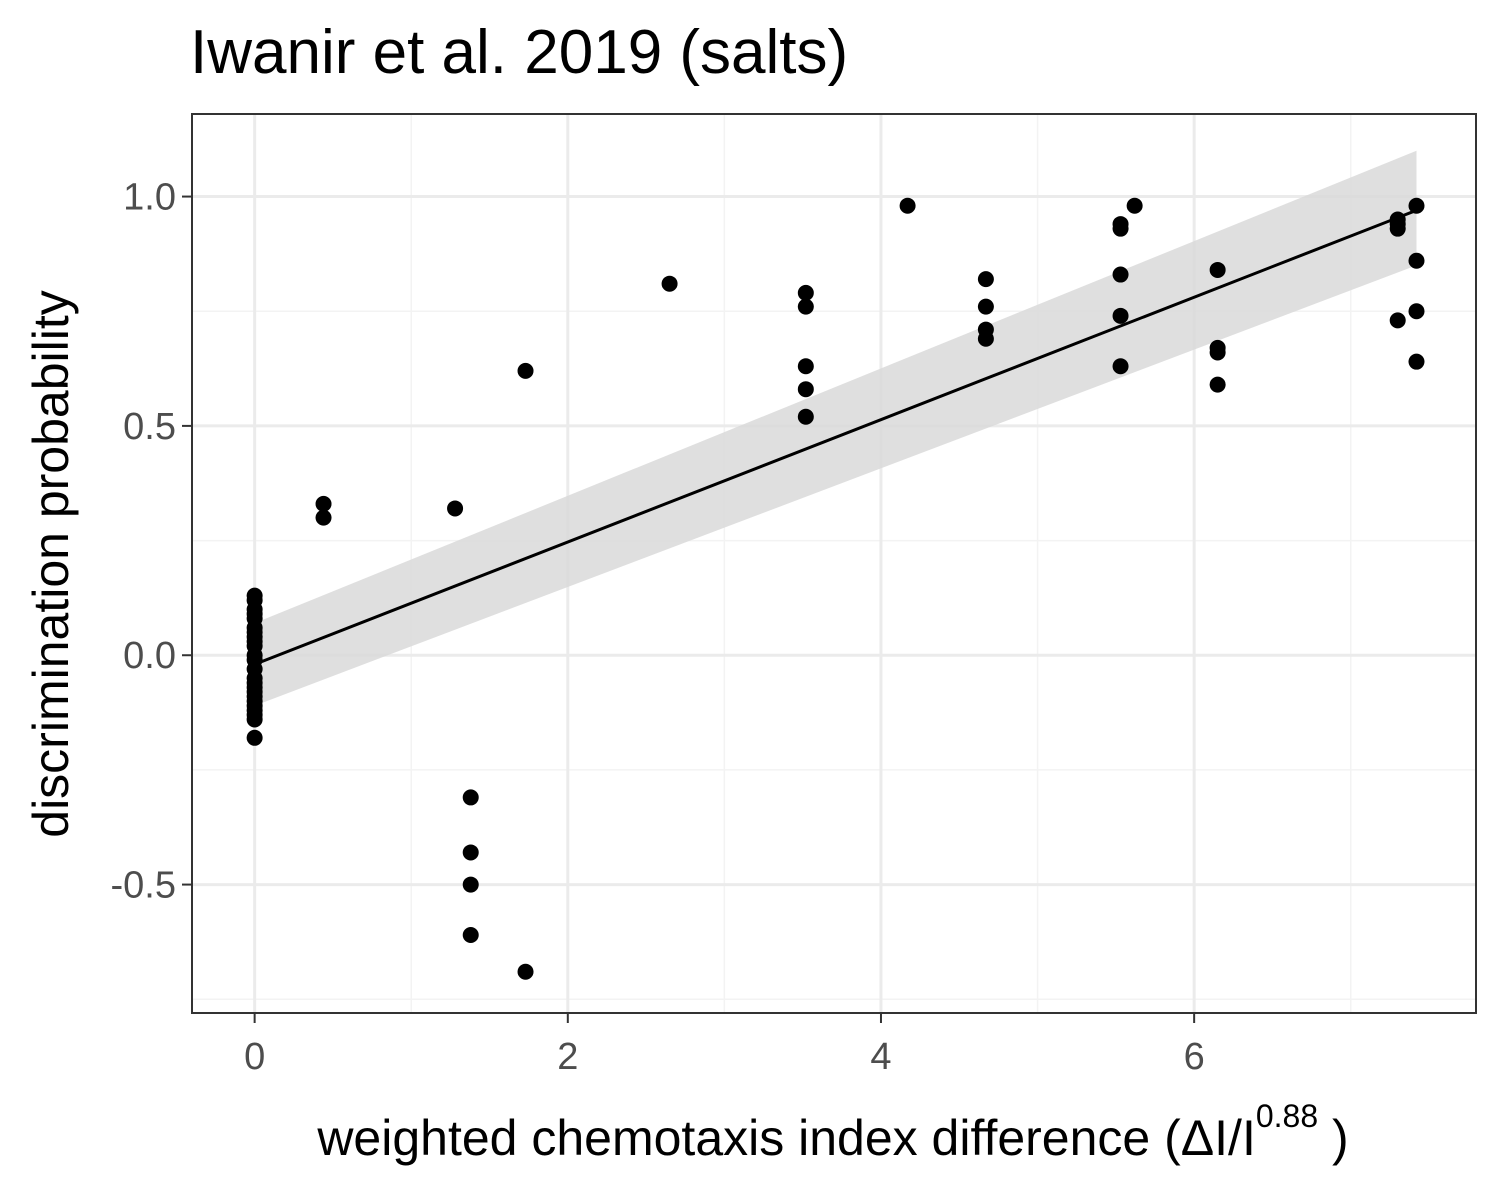 This screenshot has height=1200, width=1500. What do you see at coordinates (880, 1057) in the screenshot?
I see `x-tick-label: 4` at bounding box center [880, 1057].